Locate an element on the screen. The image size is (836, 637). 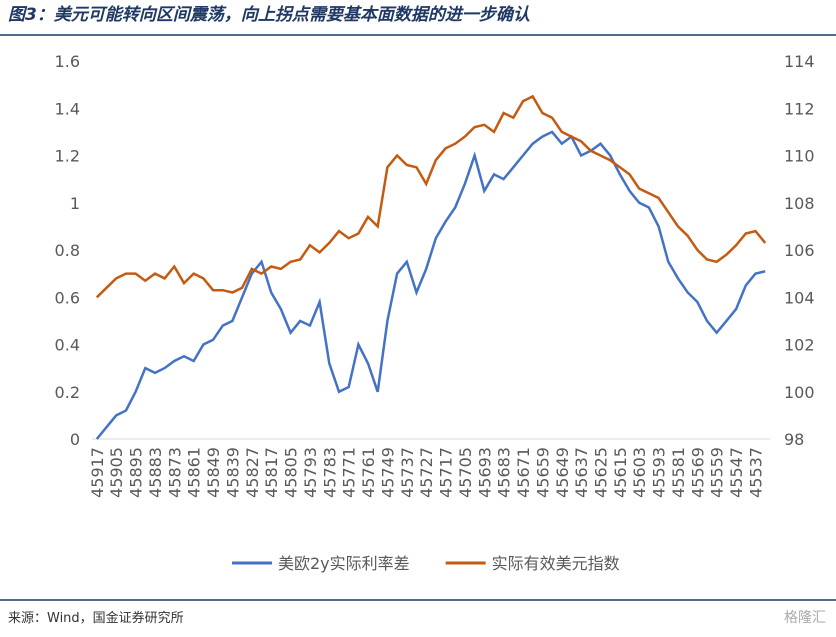
y-tick-label: 1 is located at coordinates (75, 203).